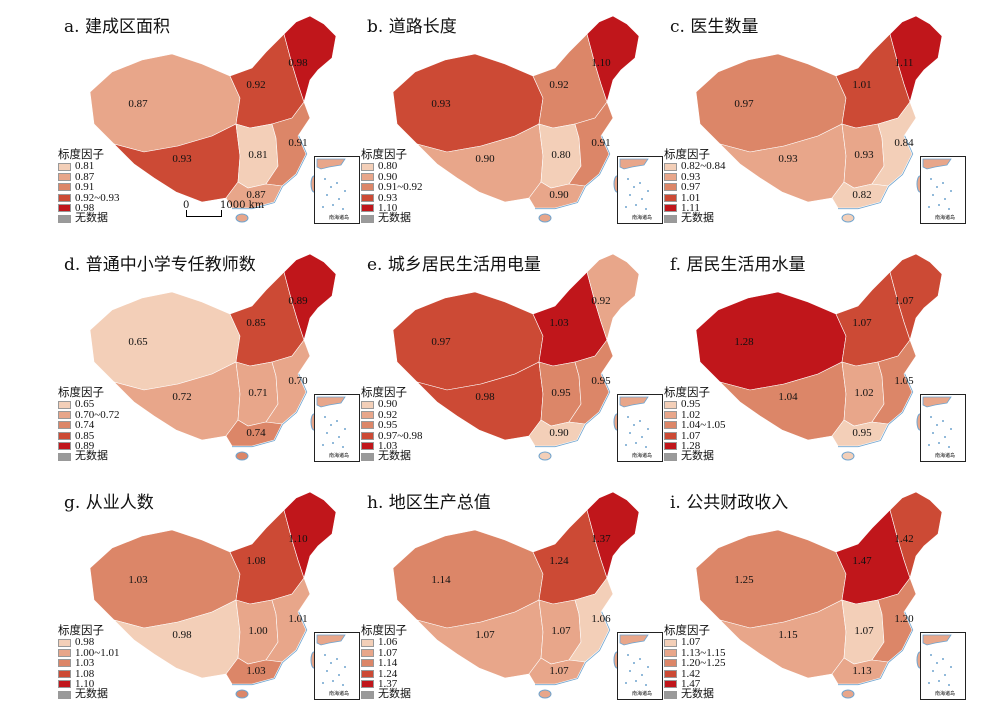  Describe the element at coordinates (257, 155) in the screenshot. I see `region-value-central: 0.81` at that location.